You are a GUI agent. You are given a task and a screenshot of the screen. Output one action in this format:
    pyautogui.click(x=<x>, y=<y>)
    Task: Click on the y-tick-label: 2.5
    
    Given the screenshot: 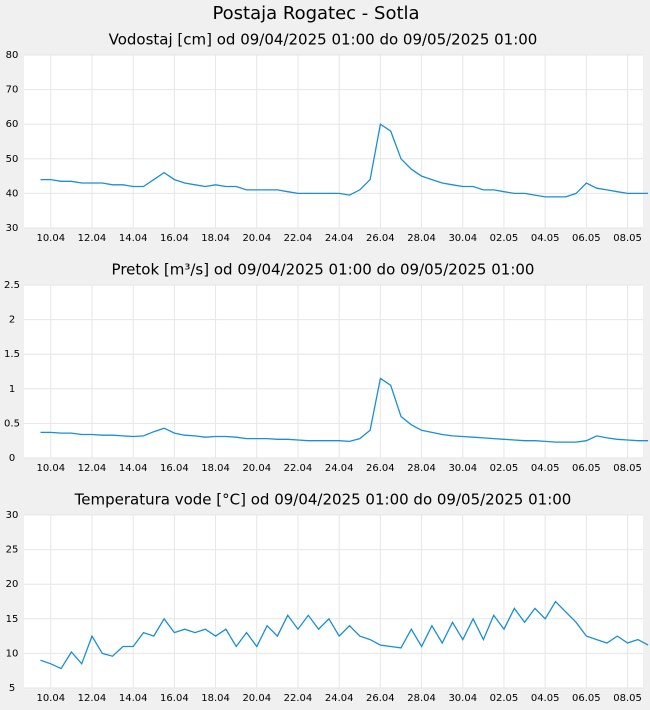 What is the action you would take?
    pyautogui.click(x=12, y=285)
    